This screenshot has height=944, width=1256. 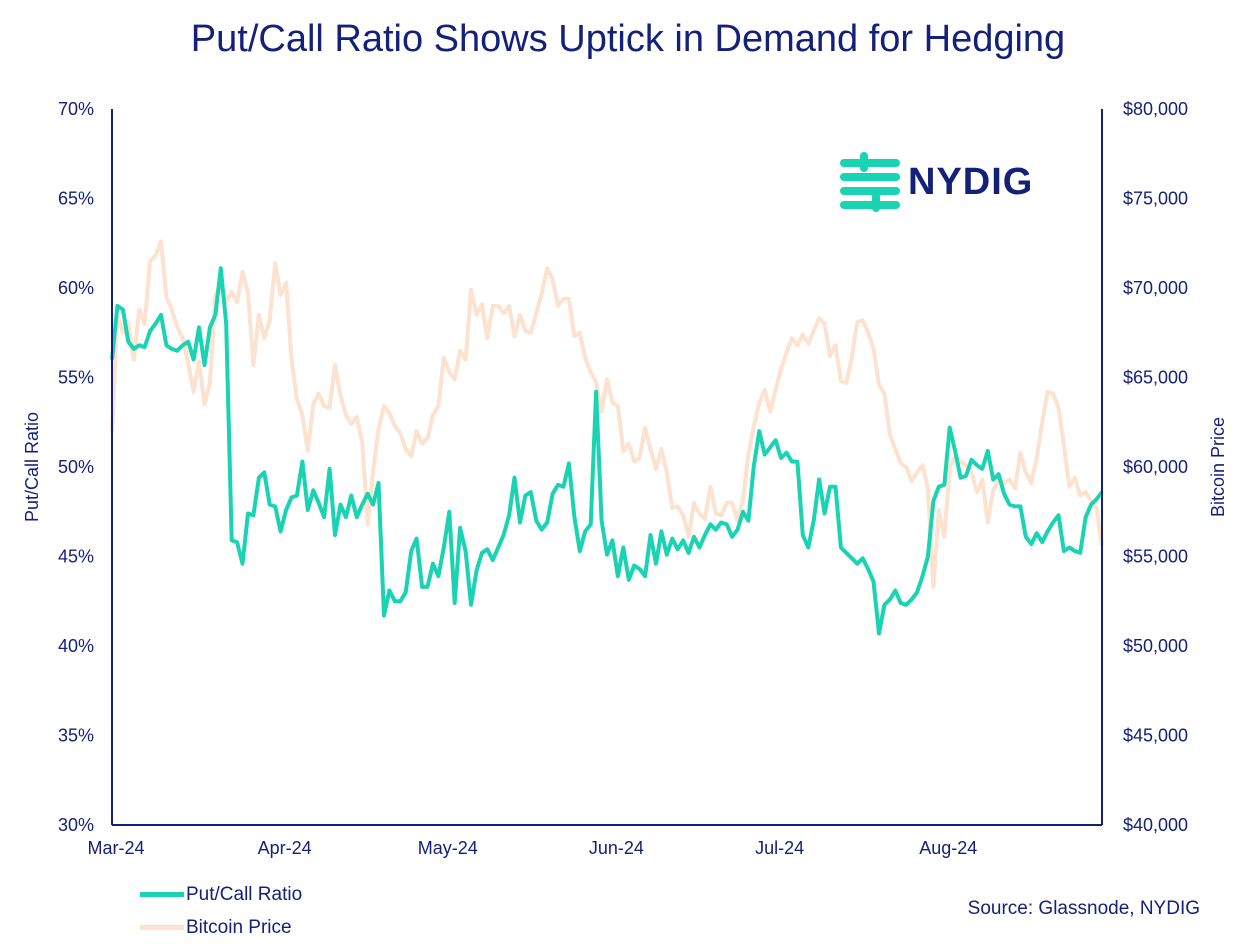 What do you see at coordinates (1155, 825) in the screenshot?
I see `y2-tick-label: $40,000` at bounding box center [1155, 825].